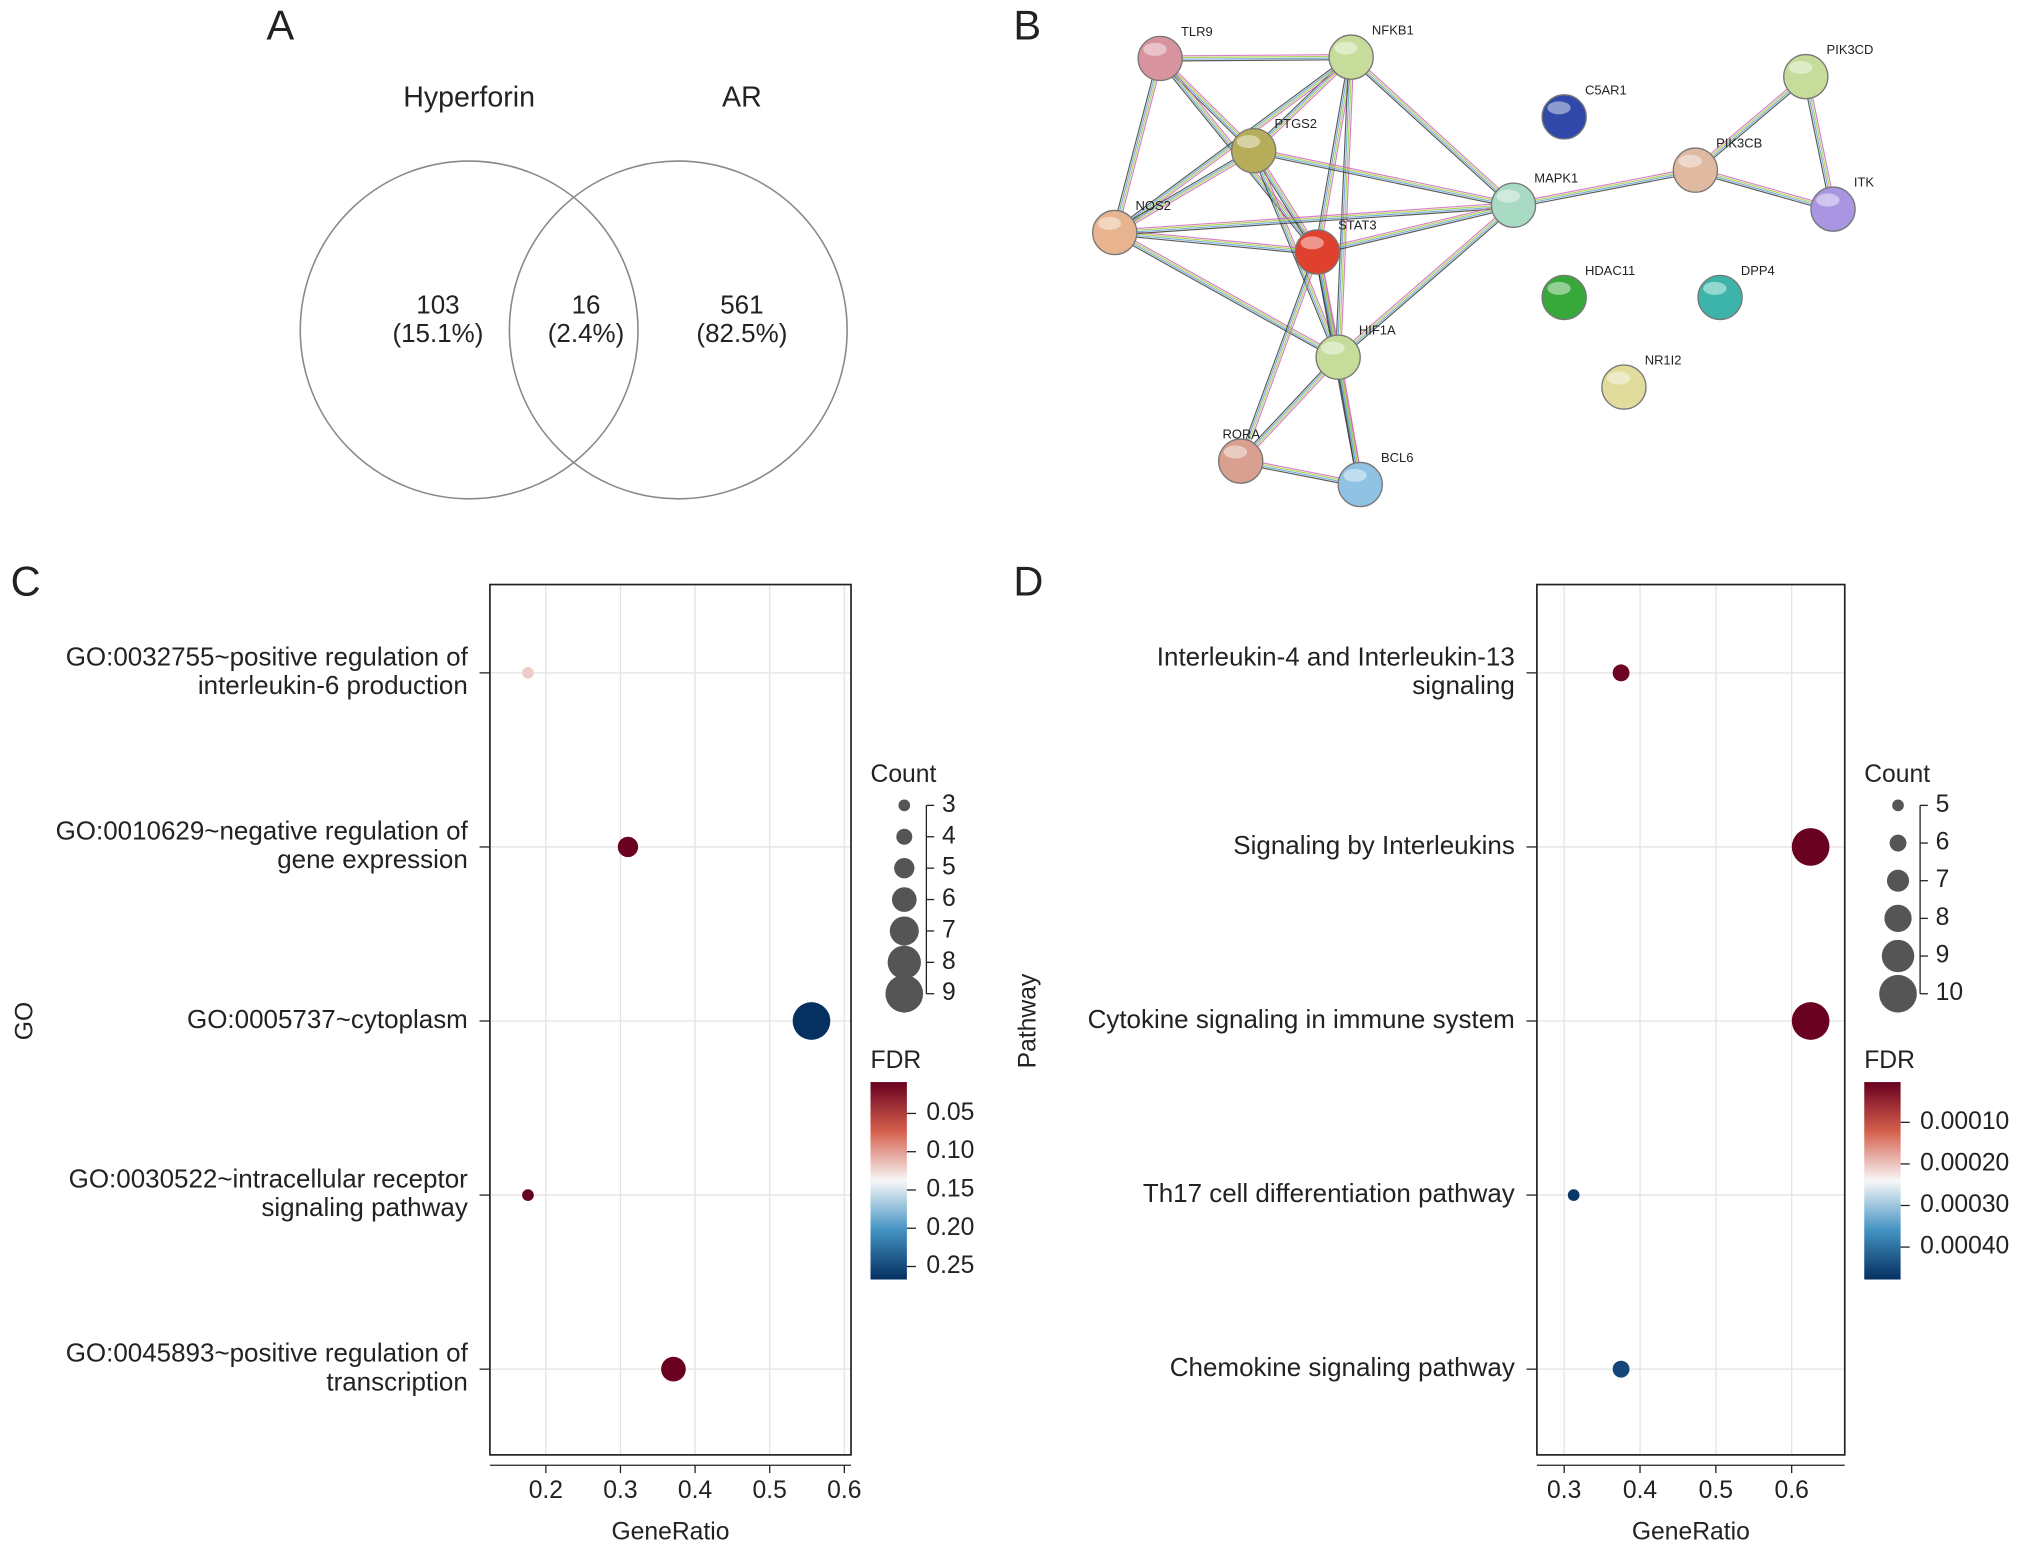  What do you see at coordinates (1850, 49) in the screenshot?
I see `node-label: PIK3CD` at bounding box center [1850, 49].